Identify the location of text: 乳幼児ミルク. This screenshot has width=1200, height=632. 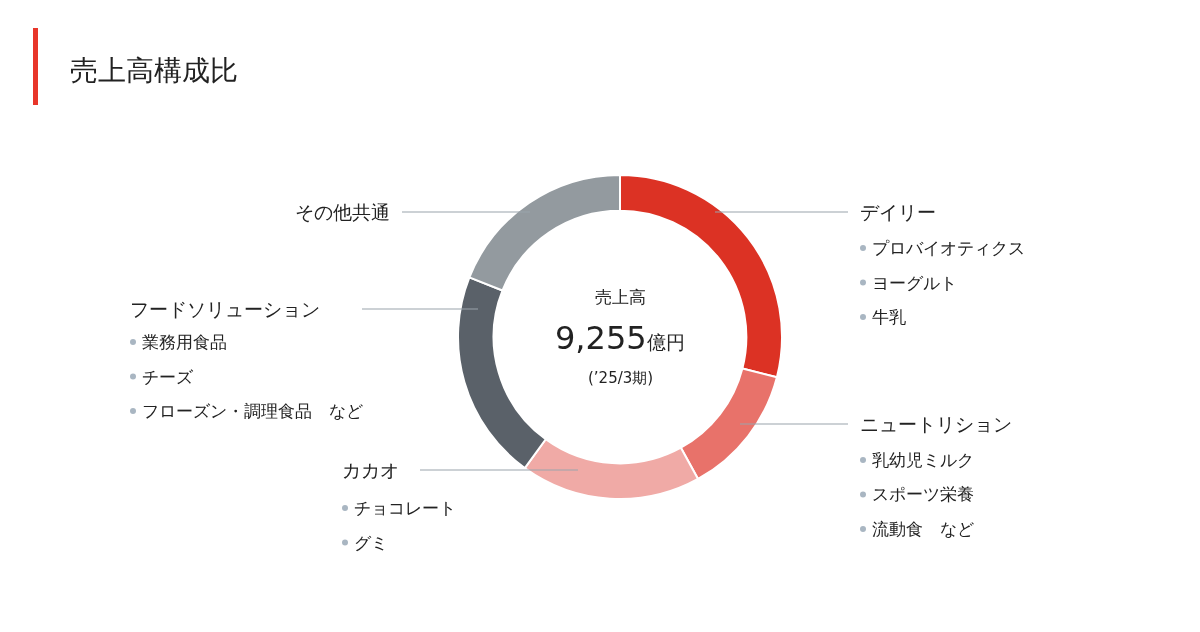
(923, 460).